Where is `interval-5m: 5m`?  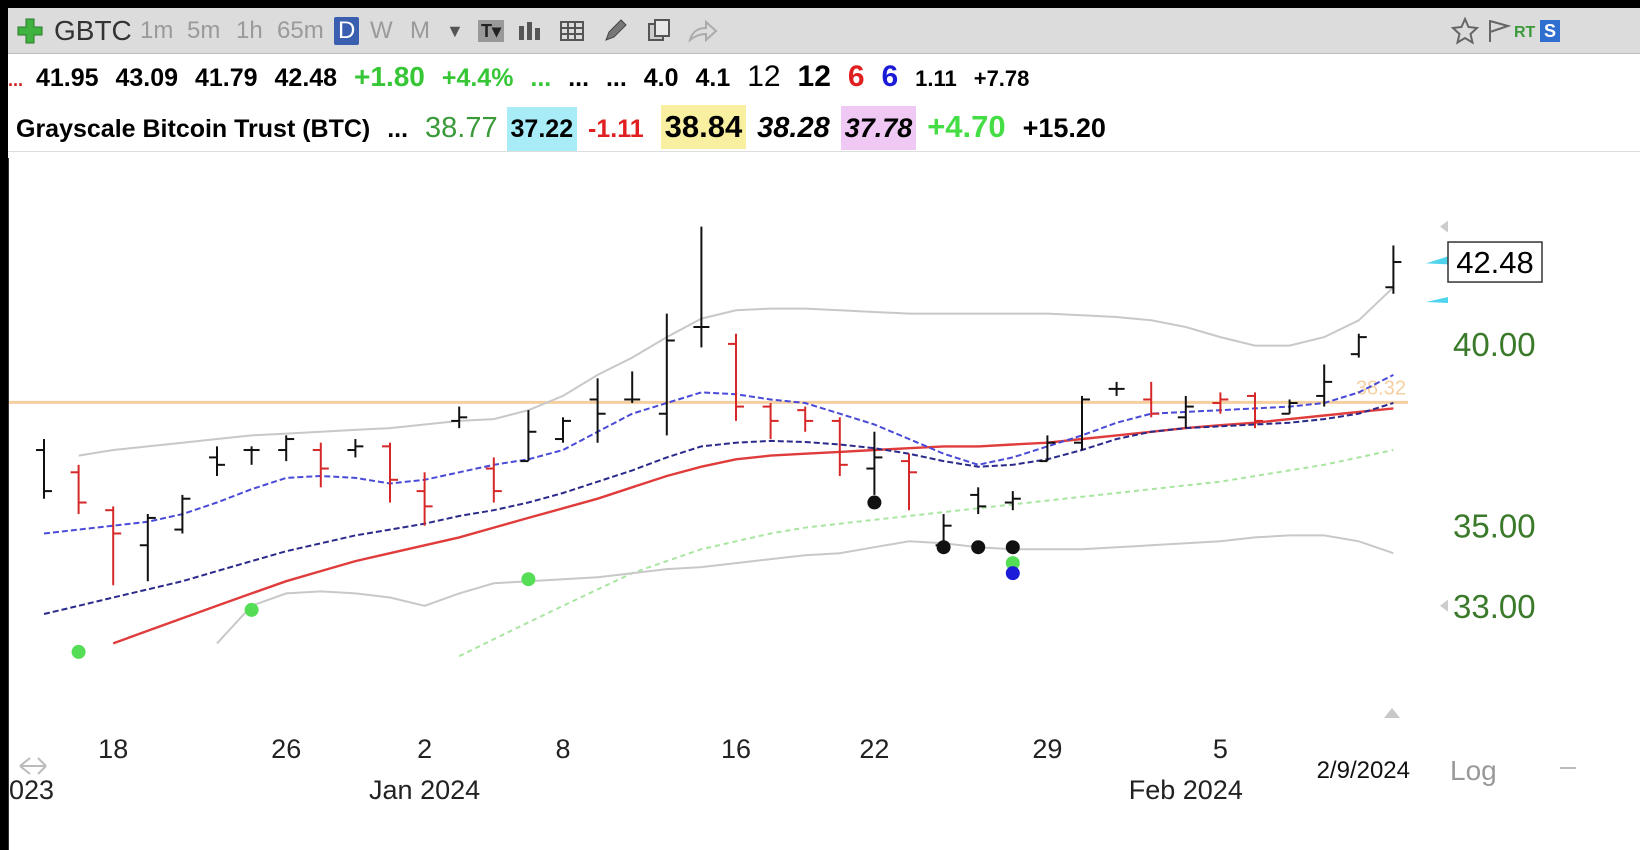
interval-5m: 5m is located at coordinates (204, 30).